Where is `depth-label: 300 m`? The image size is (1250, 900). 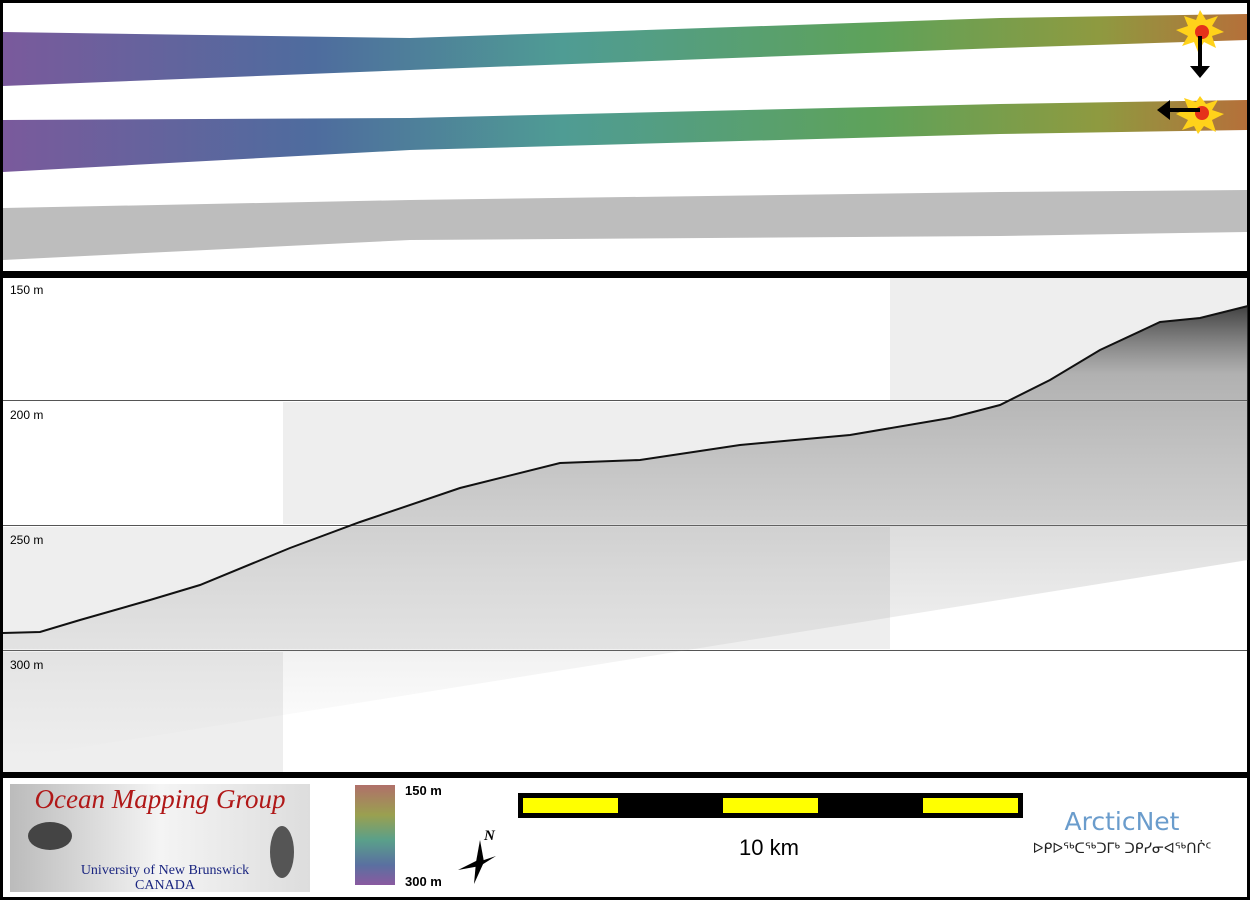 depth-label: 300 m is located at coordinates (26, 665).